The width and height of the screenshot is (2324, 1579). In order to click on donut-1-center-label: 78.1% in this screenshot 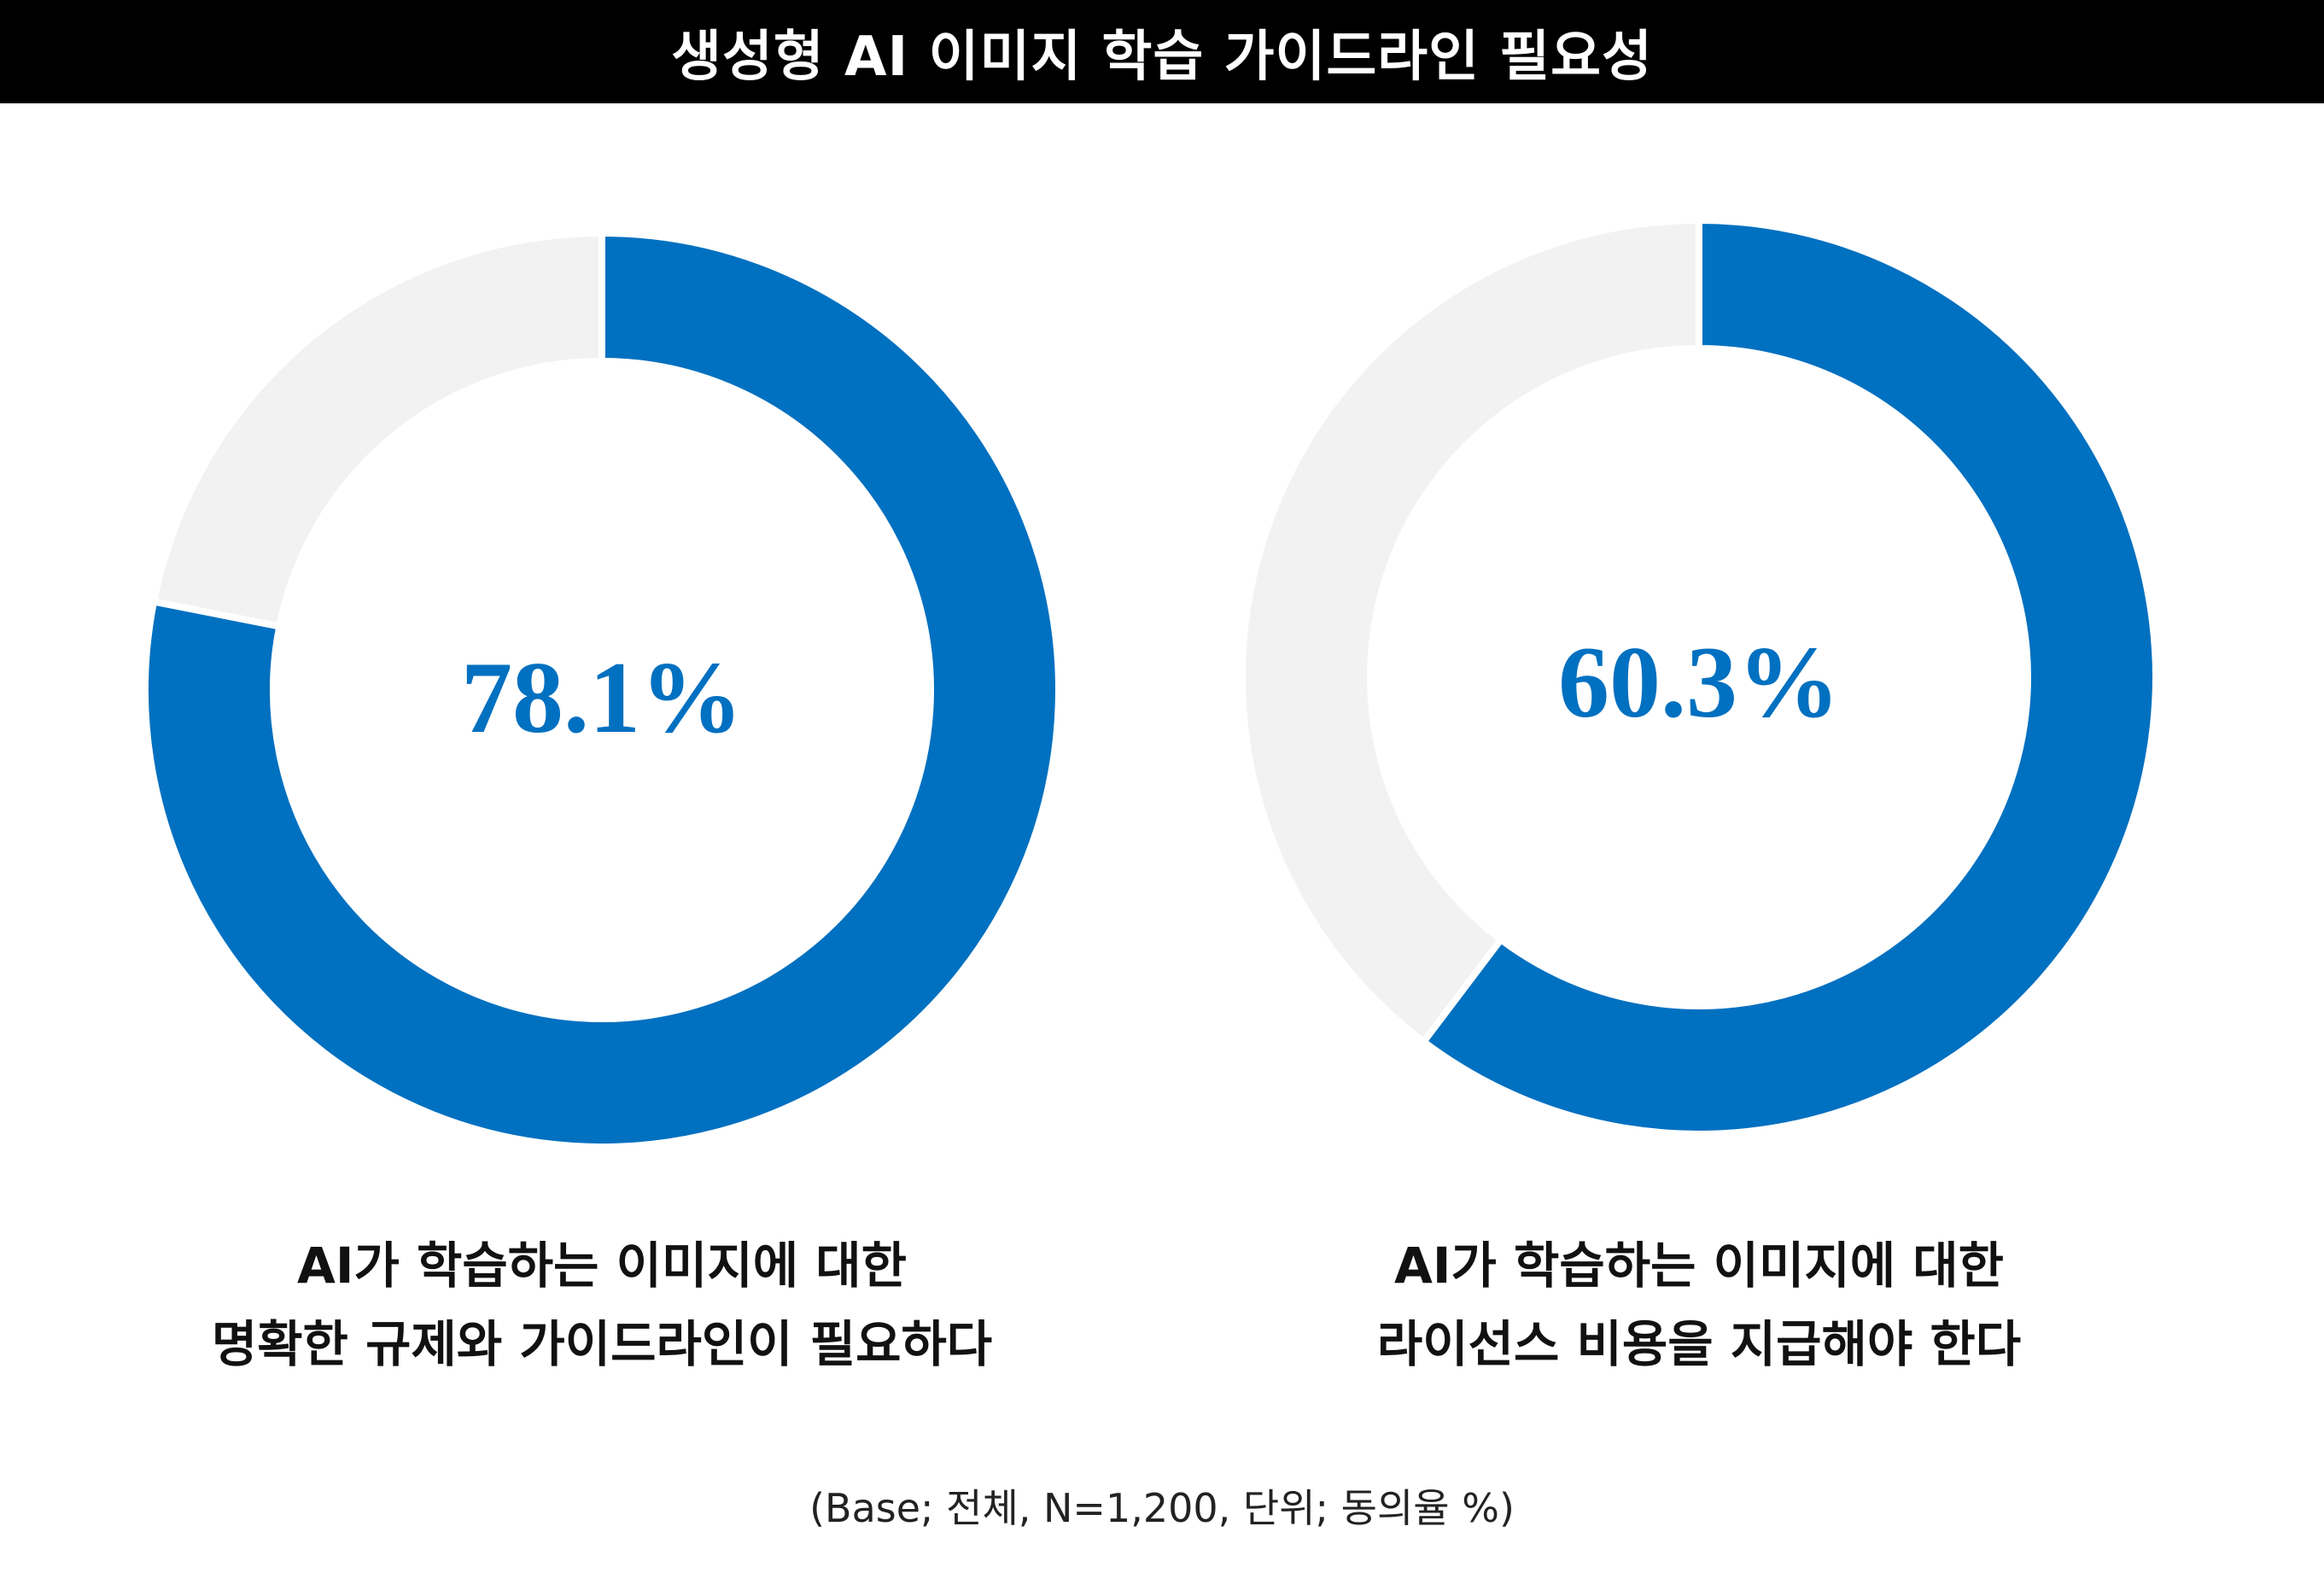, I will do `click(602, 697)`.